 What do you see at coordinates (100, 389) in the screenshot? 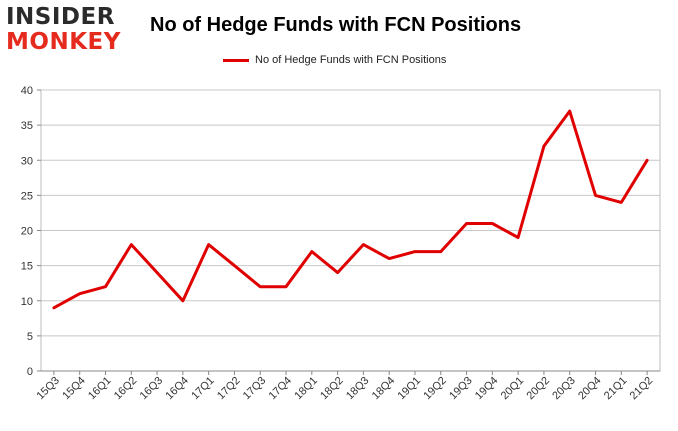
I see `x-tick-label: 16Q1` at bounding box center [100, 389].